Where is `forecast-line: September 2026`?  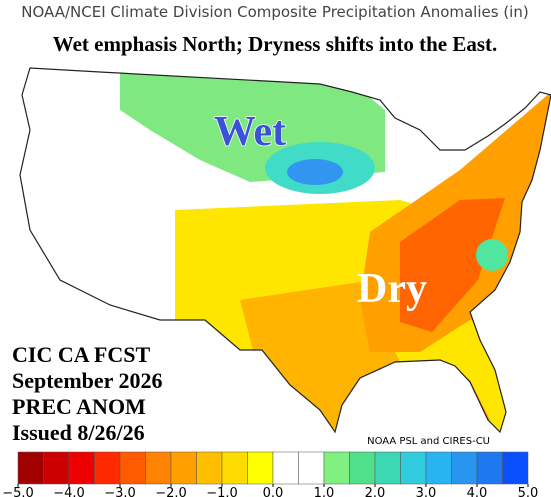 forecast-line: September 2026 is located at coordinates (87, 380).